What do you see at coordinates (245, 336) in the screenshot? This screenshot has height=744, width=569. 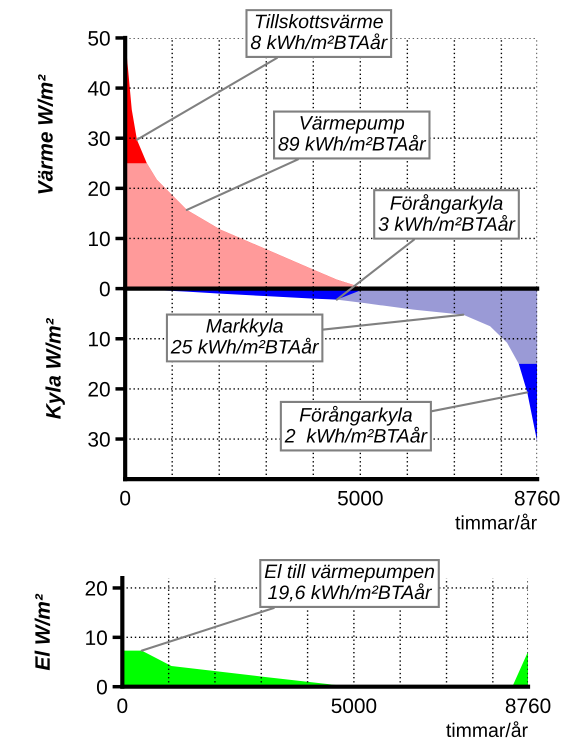 I see `annotation: Markkyla 25 kWh/m²BTAår` at bounding box center [245, 336].